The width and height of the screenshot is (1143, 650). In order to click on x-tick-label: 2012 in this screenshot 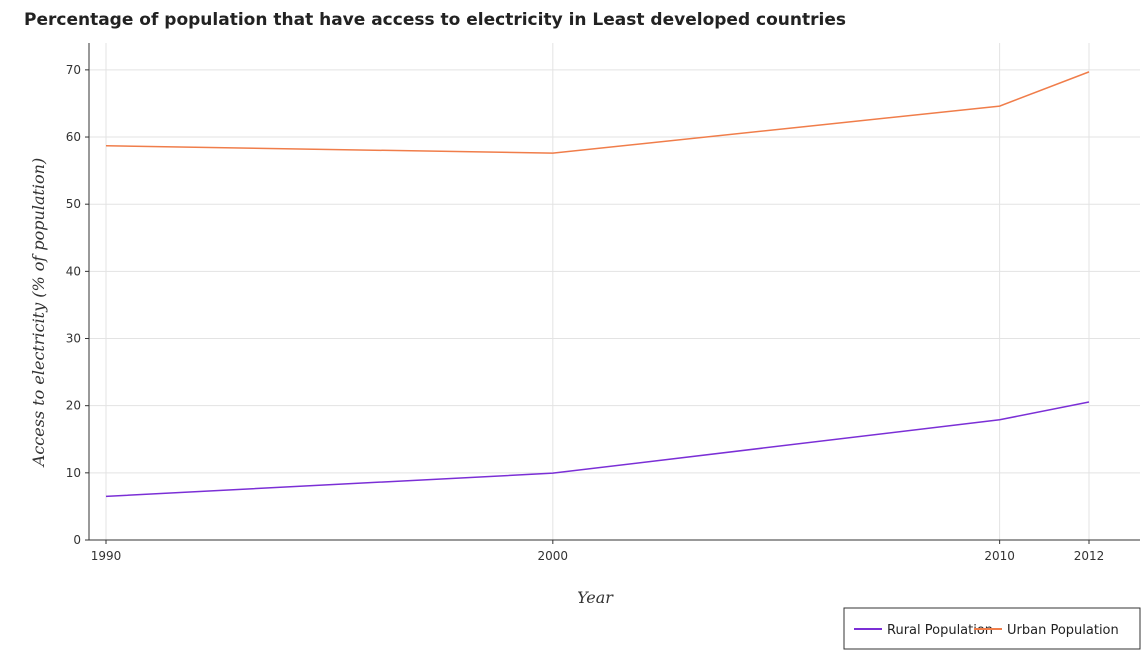, I will do `click(1089, 556)`.